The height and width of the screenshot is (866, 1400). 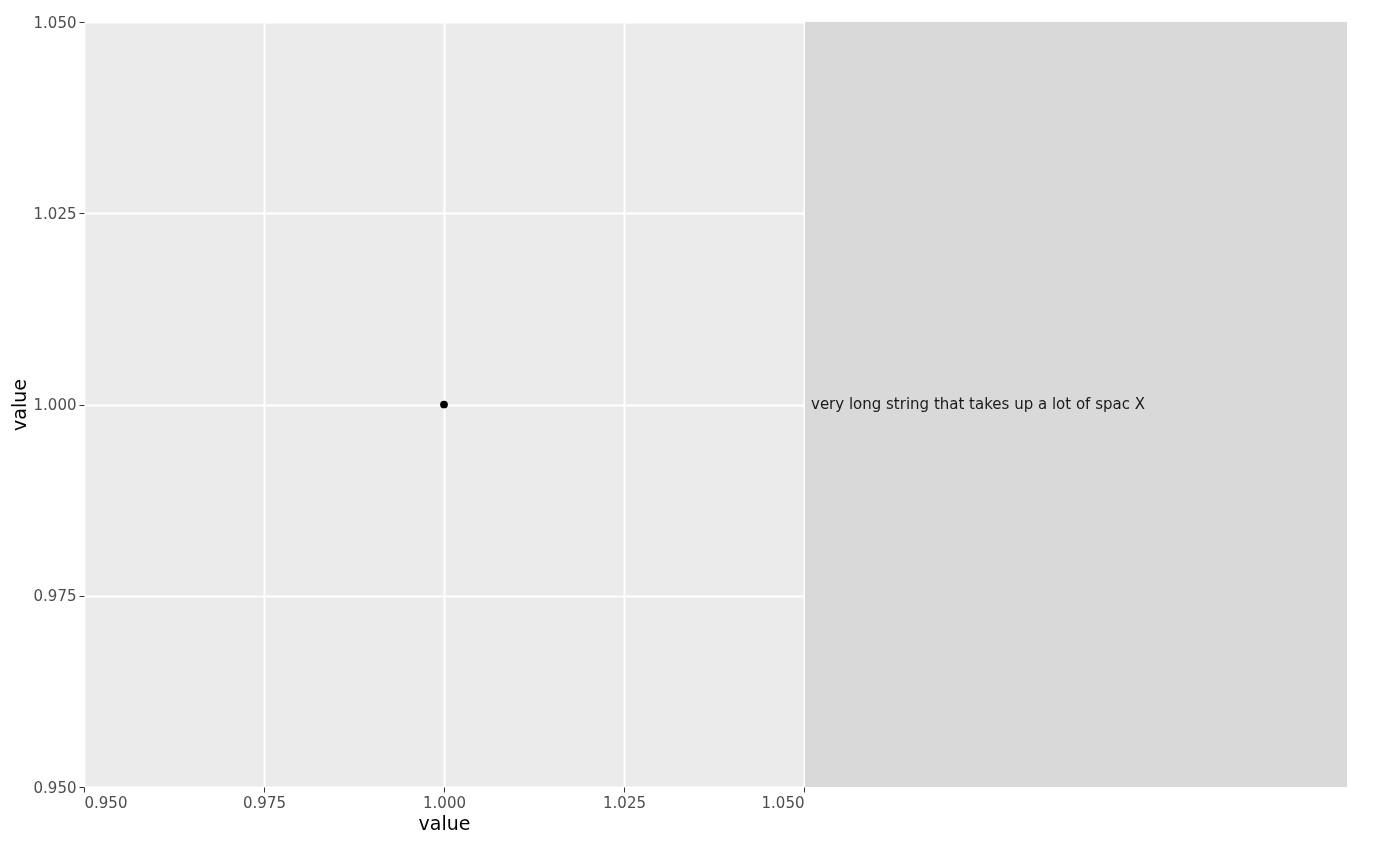 I want to click on x-tick-label: 1.050, so click(x=783, y=802).